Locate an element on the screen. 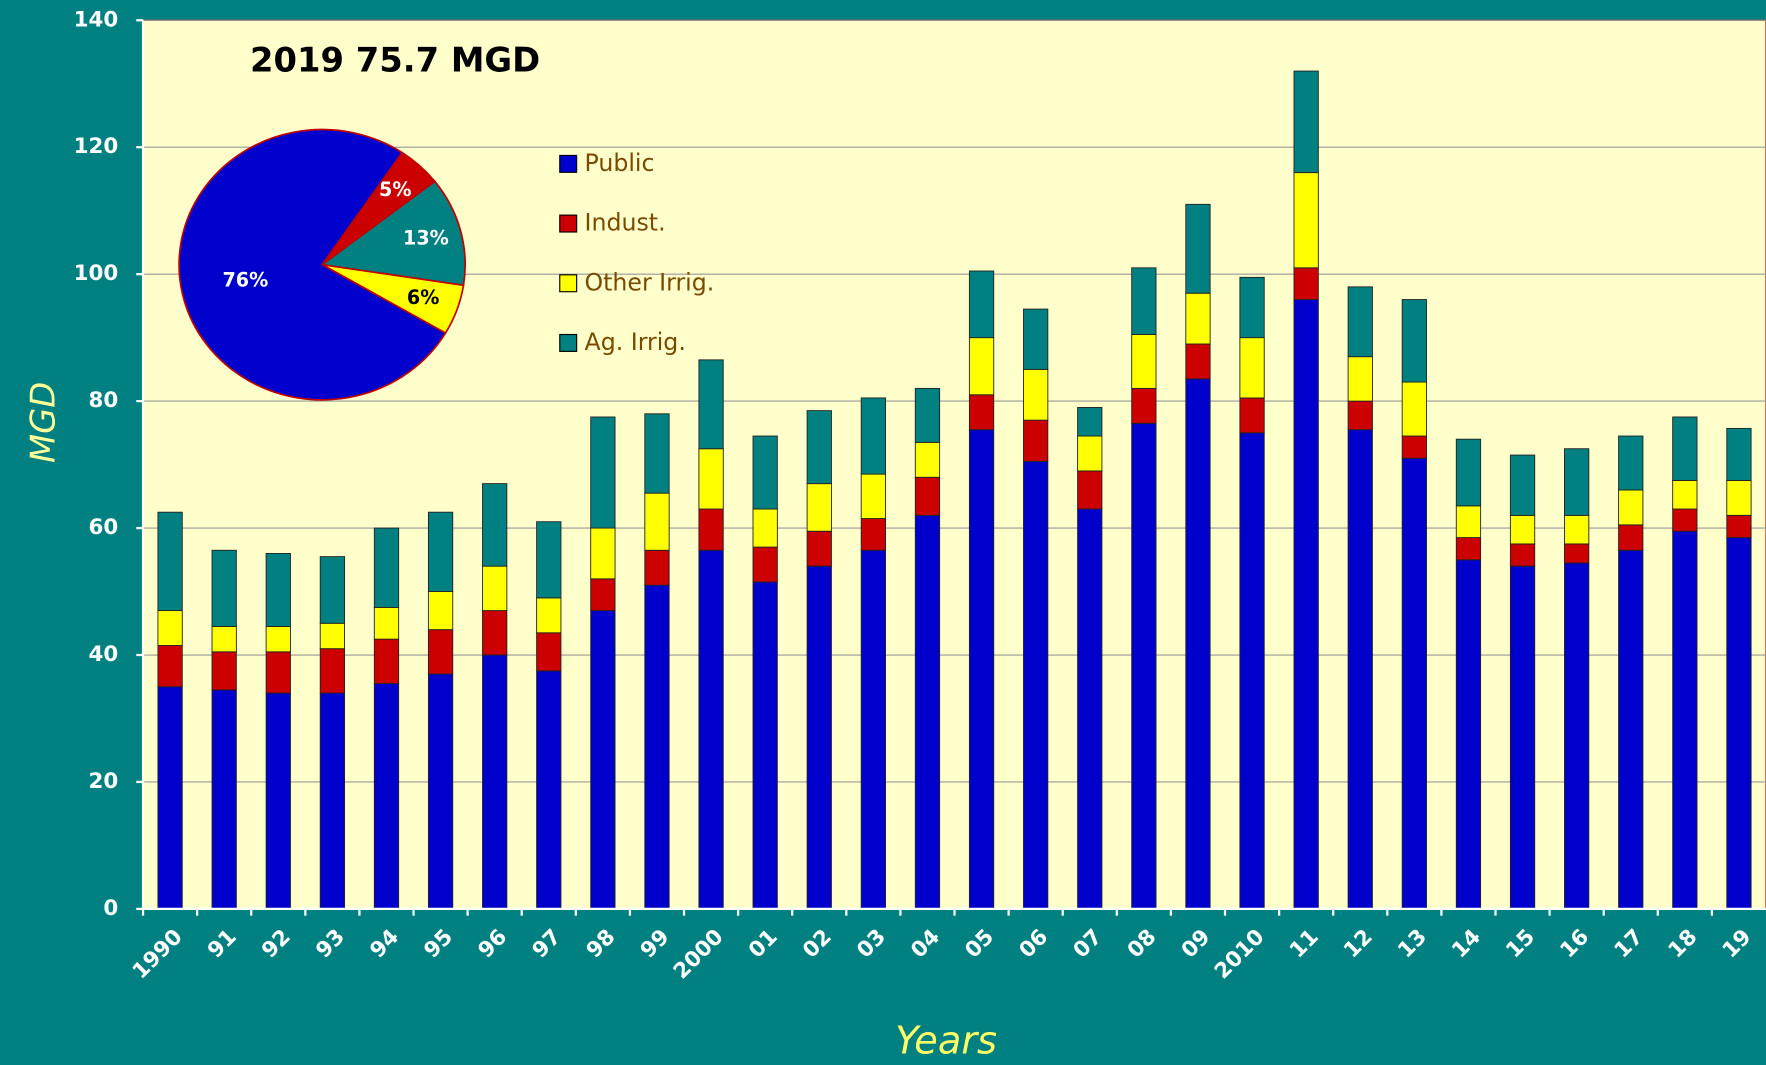 The height and width of the screenshot is (1065, 1766). x-tick-label: 01 is located at coordinates (763, 943).